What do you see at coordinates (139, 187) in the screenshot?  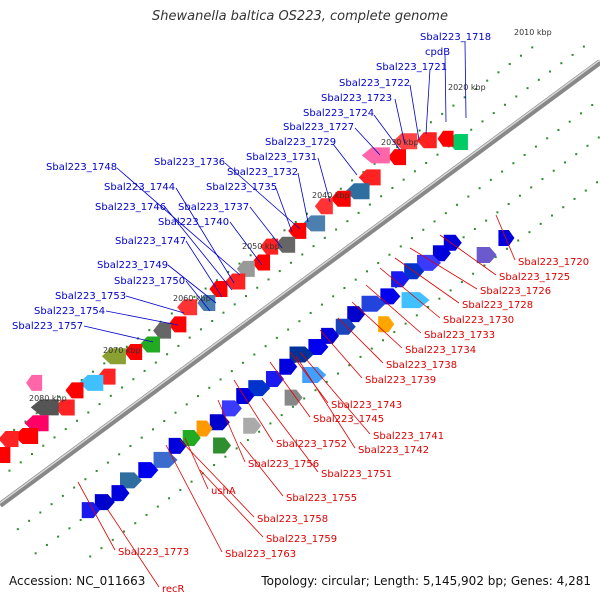 I see `forward-gene-label: Sbal223_1744` at bounding box center [139, 187].